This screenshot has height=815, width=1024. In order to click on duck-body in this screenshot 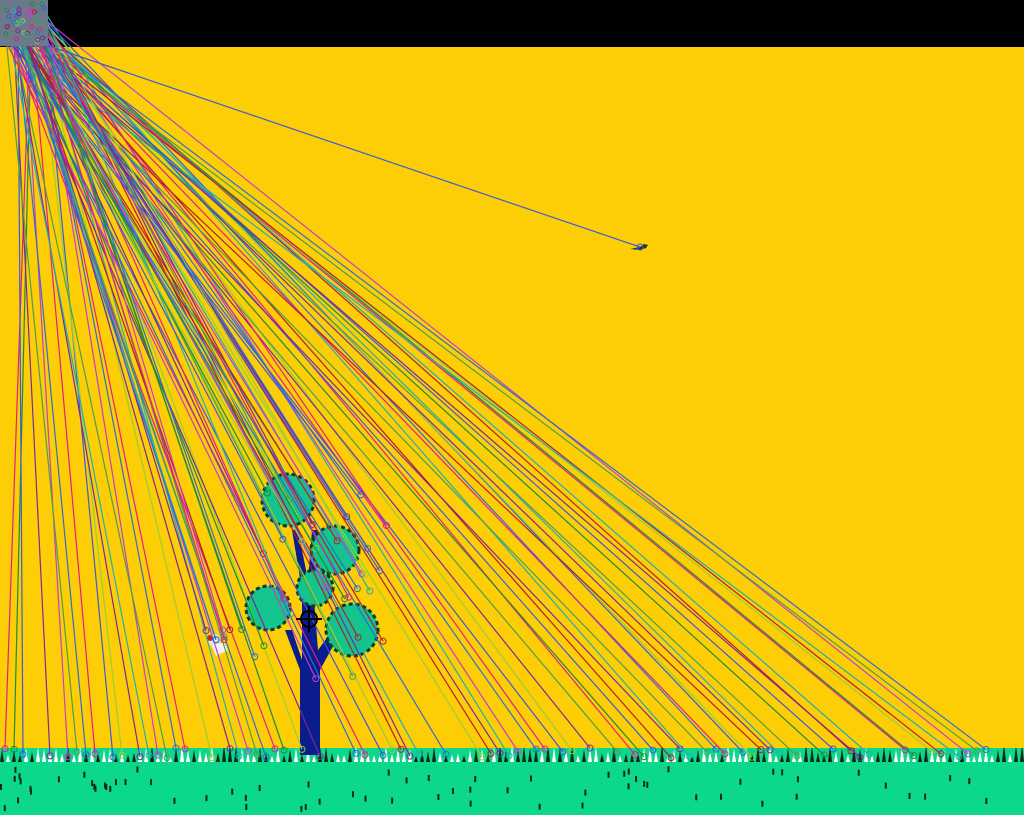, I will do `click(639, 247)`.